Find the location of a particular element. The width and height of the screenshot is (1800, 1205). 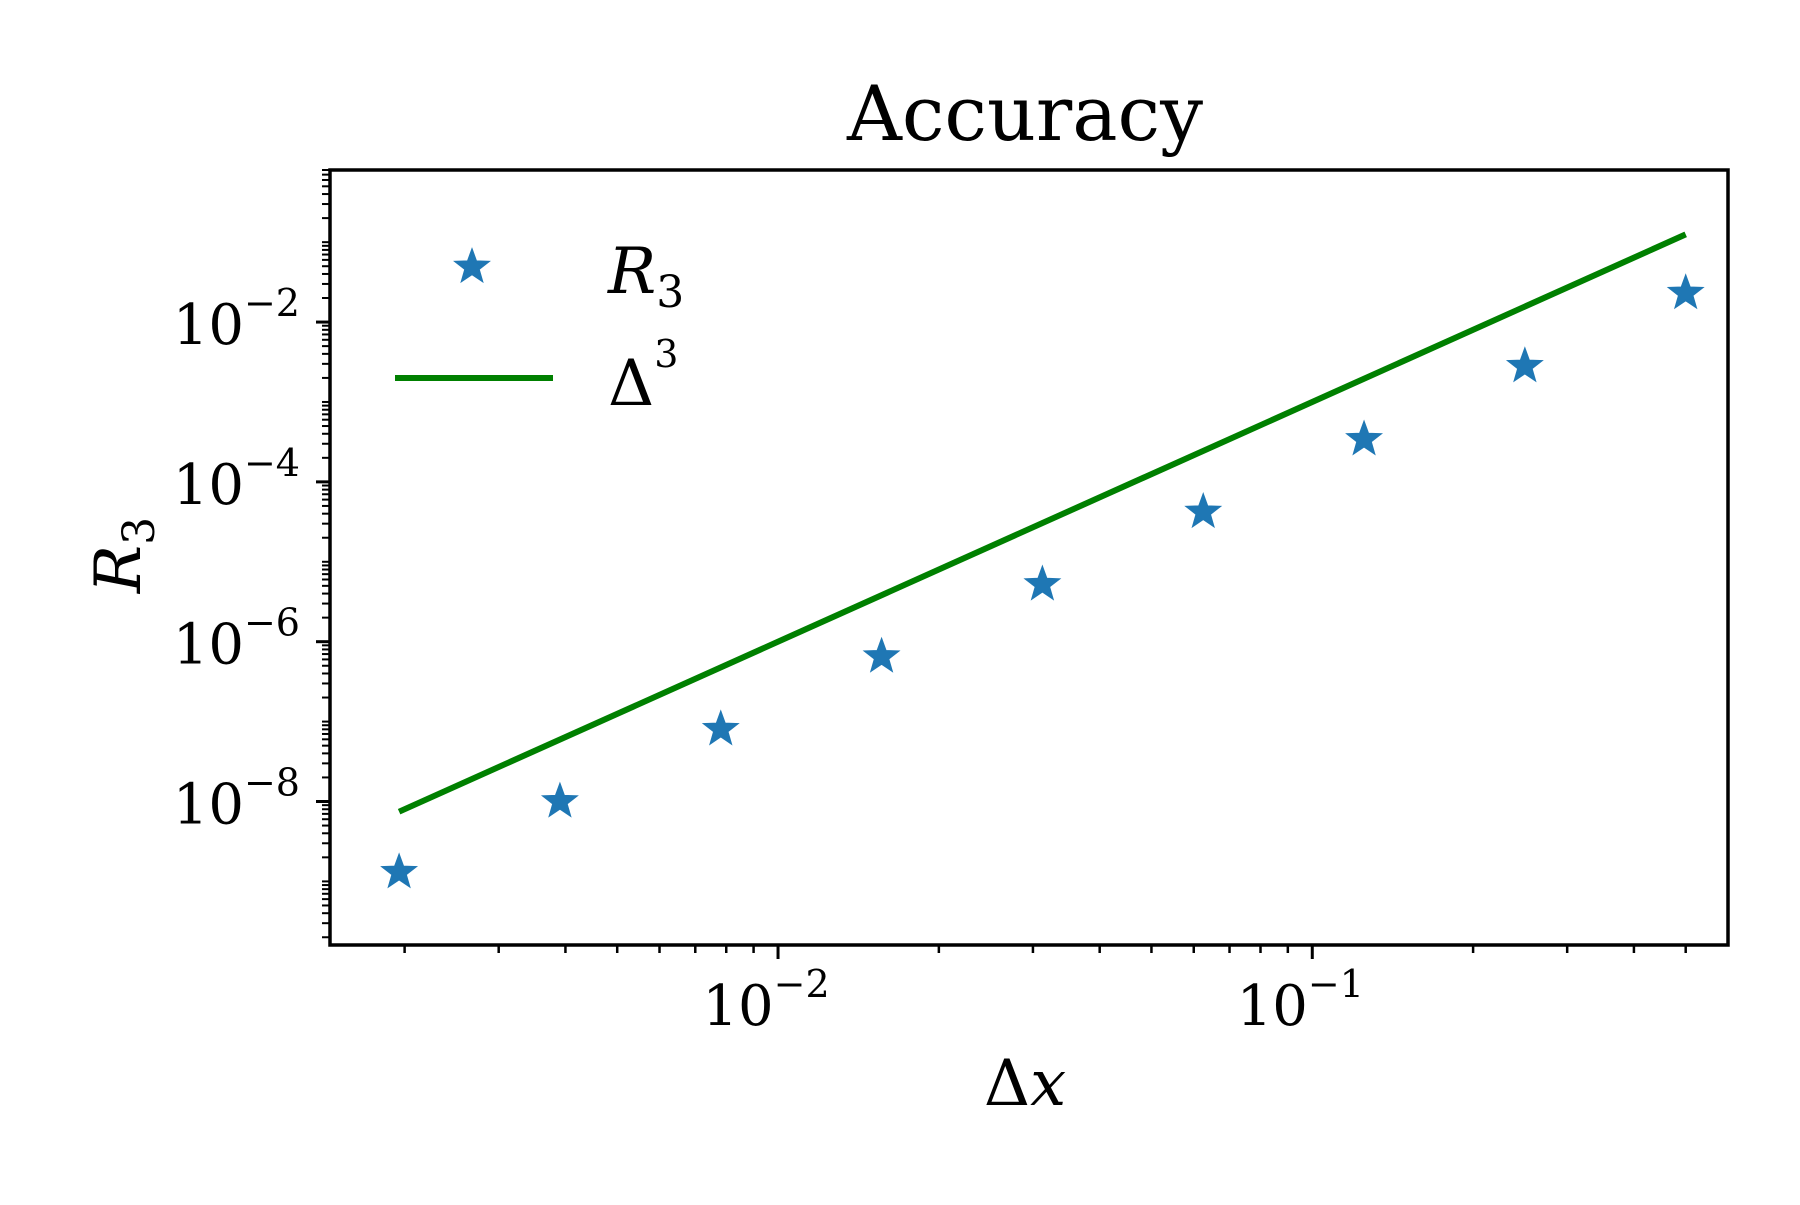

chart-title: Accuracy is located at coordinates (1024, 113).